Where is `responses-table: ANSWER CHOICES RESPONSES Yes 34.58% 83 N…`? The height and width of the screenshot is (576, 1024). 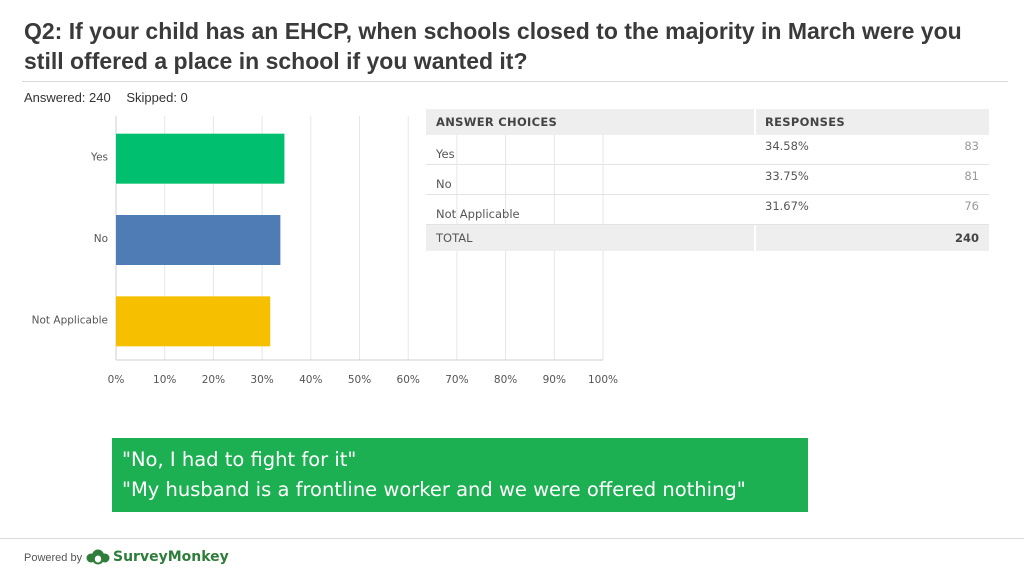
responses-table: ANSWER CHOICES RESPONSES Yes 34.58% 83 N… is located at coordinates (707, 180).